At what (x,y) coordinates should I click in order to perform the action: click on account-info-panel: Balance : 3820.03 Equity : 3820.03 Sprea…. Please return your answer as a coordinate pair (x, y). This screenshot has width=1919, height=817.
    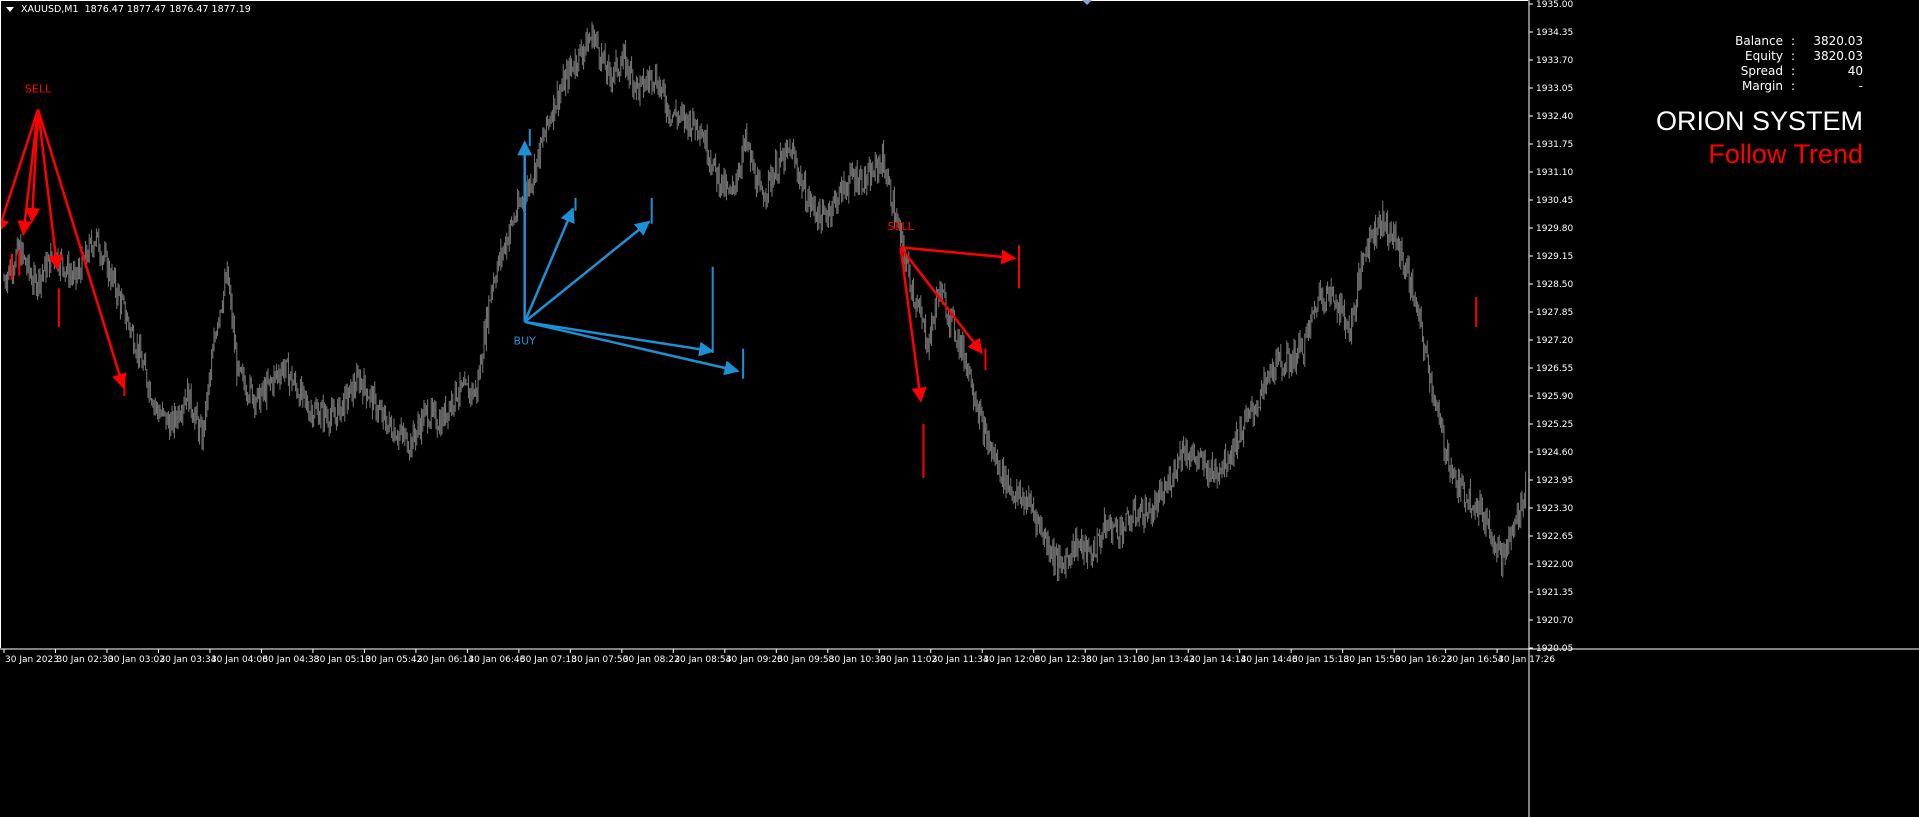
    Looking at the image, I should click on (1783, 64).